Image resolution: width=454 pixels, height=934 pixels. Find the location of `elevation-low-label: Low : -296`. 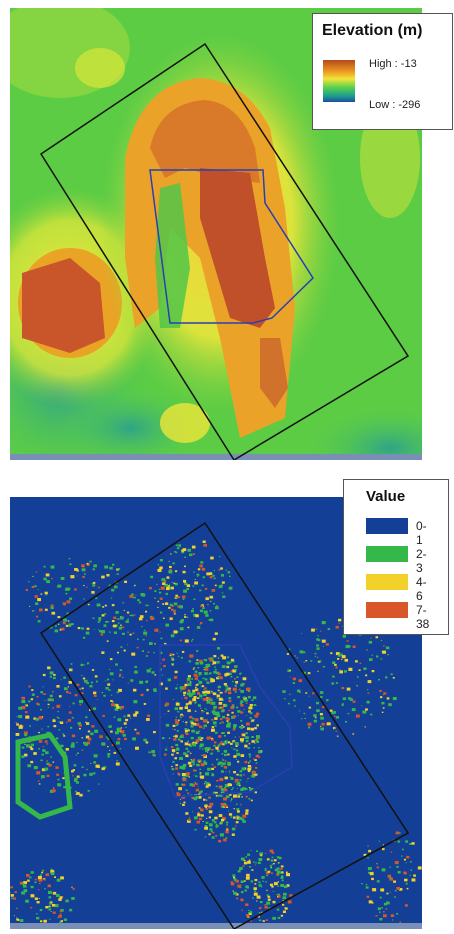

elevation-low-label: Low : -296 is located at coordinates (395, 105).